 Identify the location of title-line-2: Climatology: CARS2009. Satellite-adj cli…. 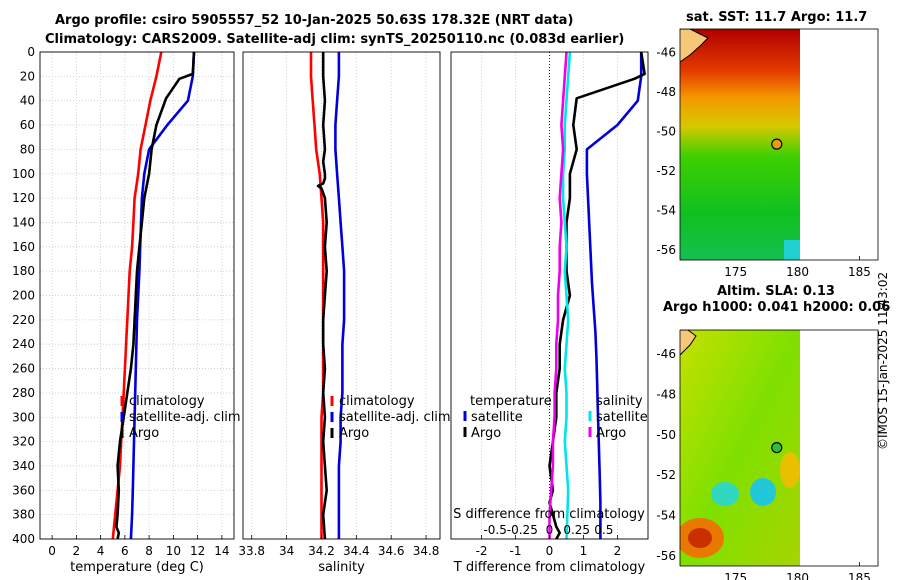
(335, 39).